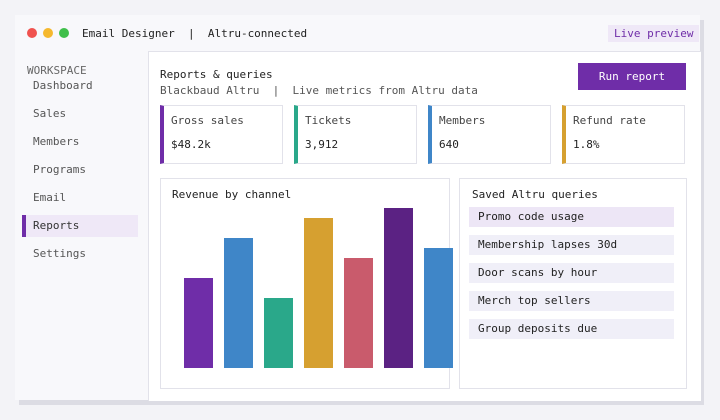  Describe the element at coordinates (571, 273) in the screenshot. I see `query-item: Door scans by hour` at that location.